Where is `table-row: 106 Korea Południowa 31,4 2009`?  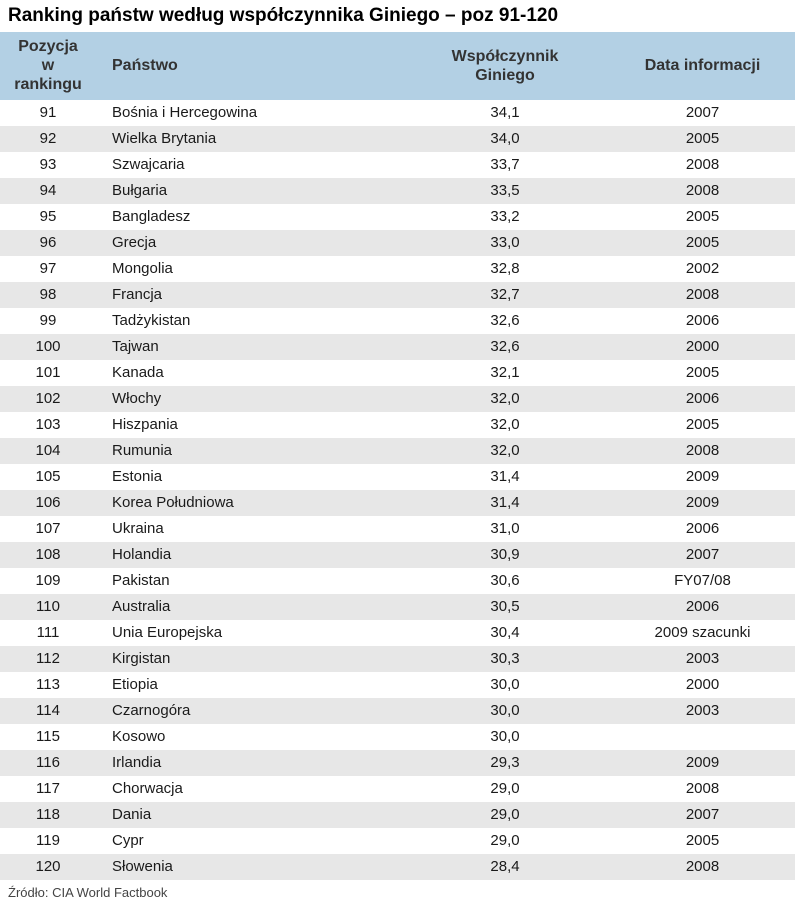
table-row: 106 Korea Południowa 31,4 2009 is located at coordinates (397, 502).